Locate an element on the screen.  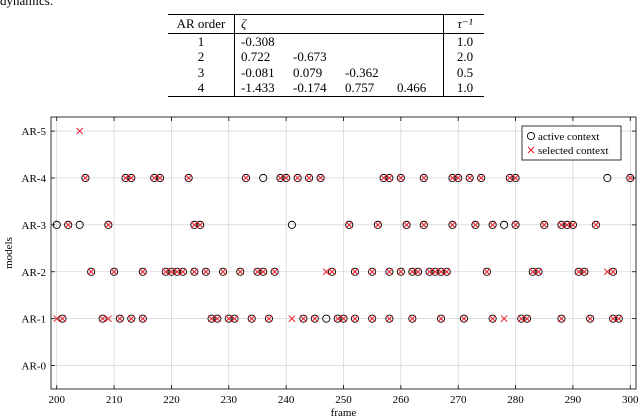
zeta-symbol: ζ is located at coordinates (244, 23).